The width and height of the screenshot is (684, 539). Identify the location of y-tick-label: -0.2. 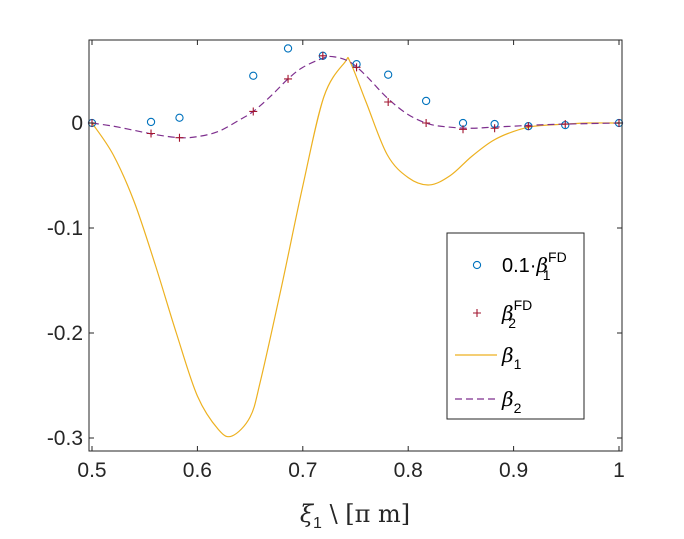
(65, 333).